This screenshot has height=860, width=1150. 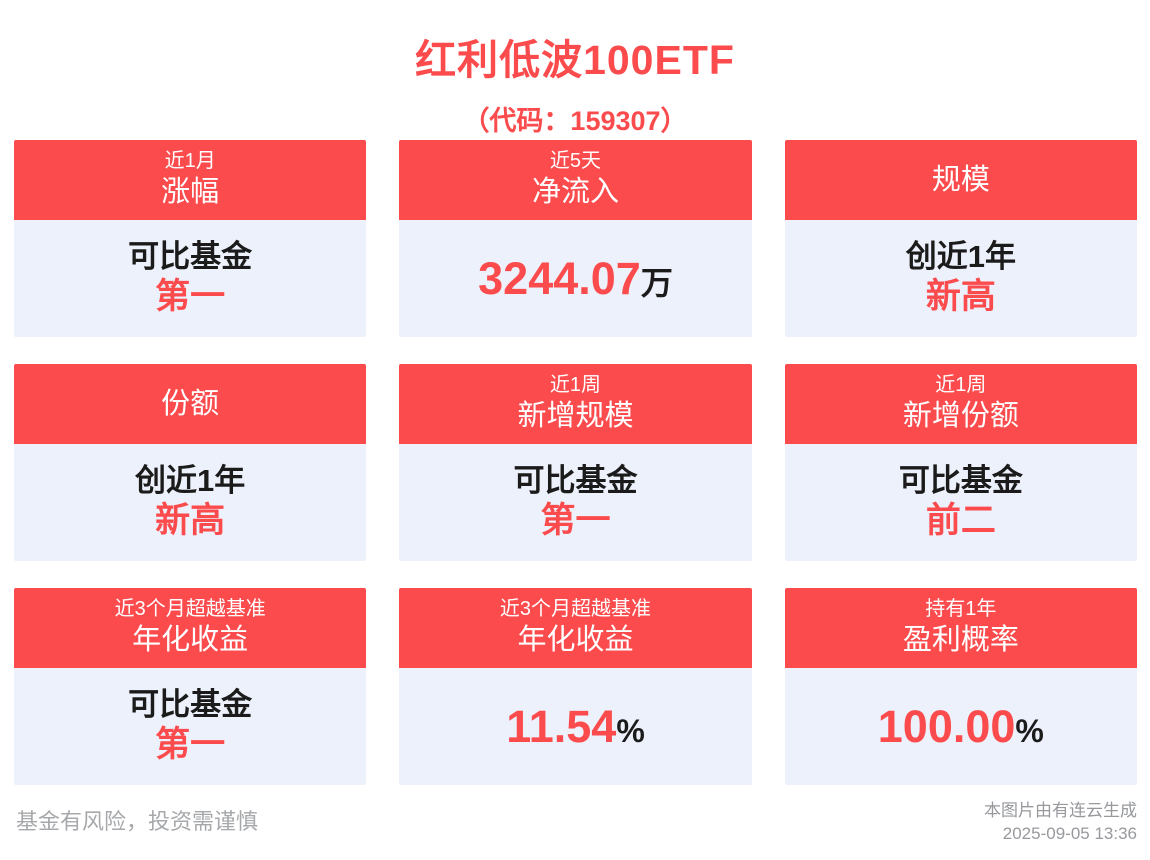 I want to click on card-header-period: 近5天, so click(x=575, y=161).